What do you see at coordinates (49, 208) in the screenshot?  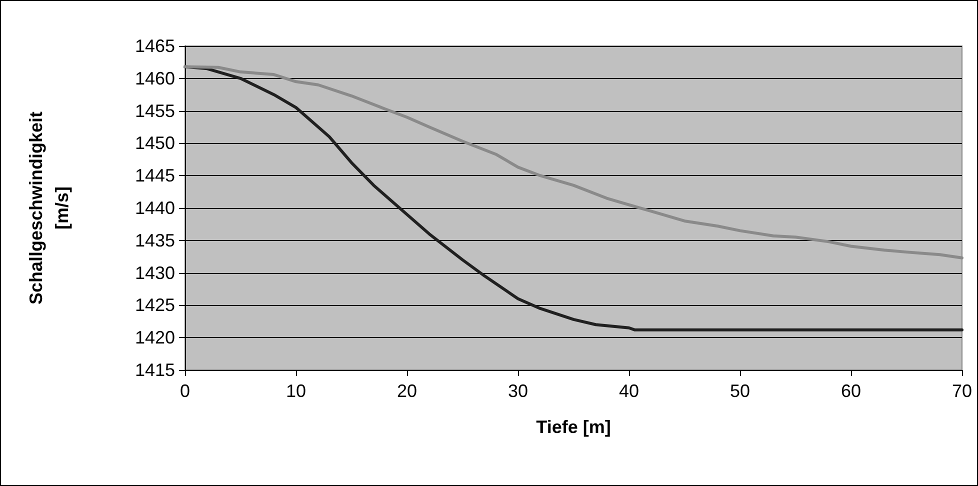 I see `y-axis-title: Schallgeschwindigkeit [m/s]` at bounding box center [49, 208].